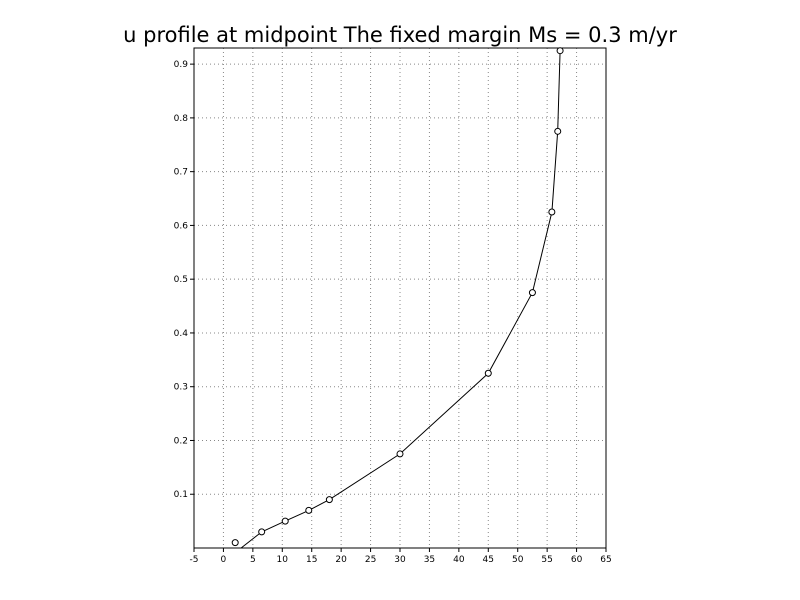 The height and width of the screenshot is (600, 800). Describe the element at coordinates (311, 560) in the screenshot. I see `x-tick-label: 15` at that location.